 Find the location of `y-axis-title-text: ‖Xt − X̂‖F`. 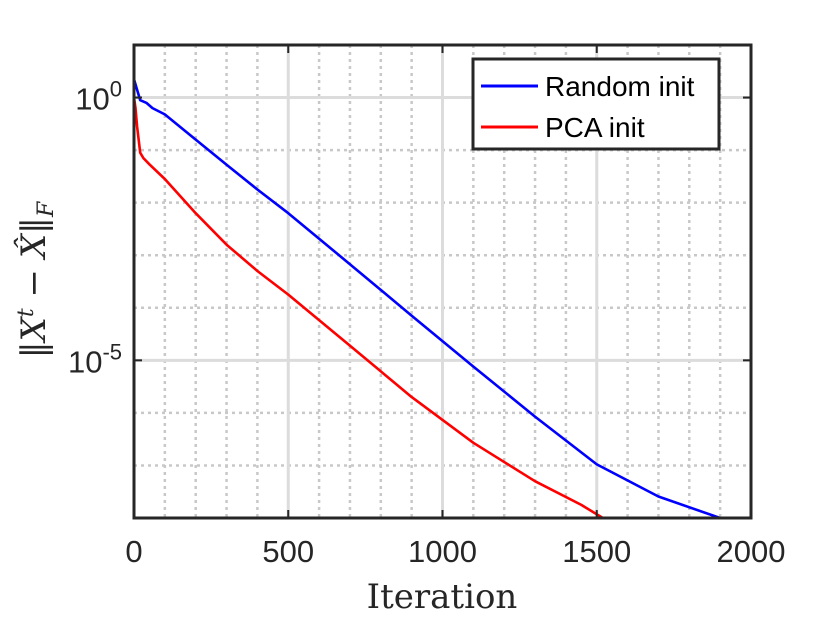

y-axis-title-text: ‖Xt − X̂‖F is located at coordinates (36, 279).